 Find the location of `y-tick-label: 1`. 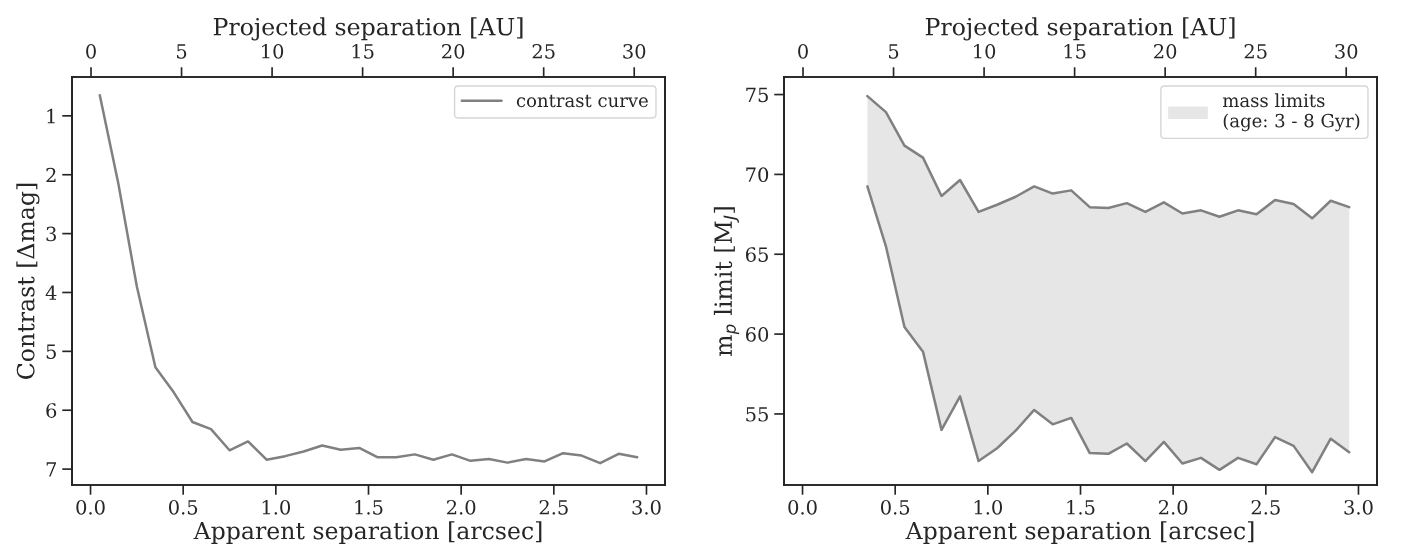

y-tick-label: 1 is located at coordinates (51, 116).